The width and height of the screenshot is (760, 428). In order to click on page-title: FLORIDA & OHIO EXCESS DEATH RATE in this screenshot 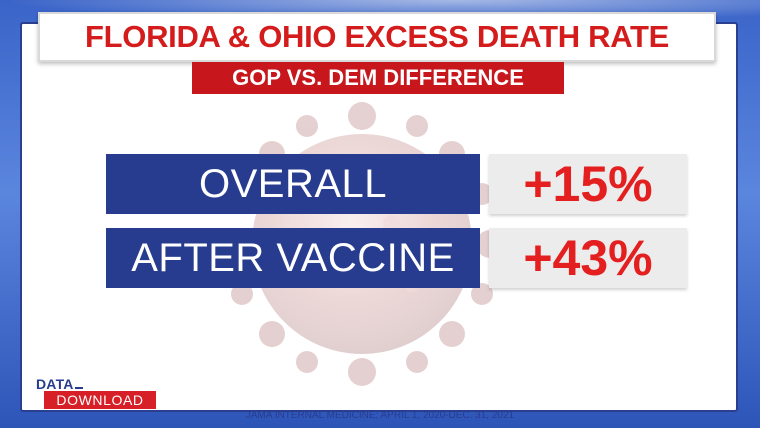, I will do `click(377, 36)`.